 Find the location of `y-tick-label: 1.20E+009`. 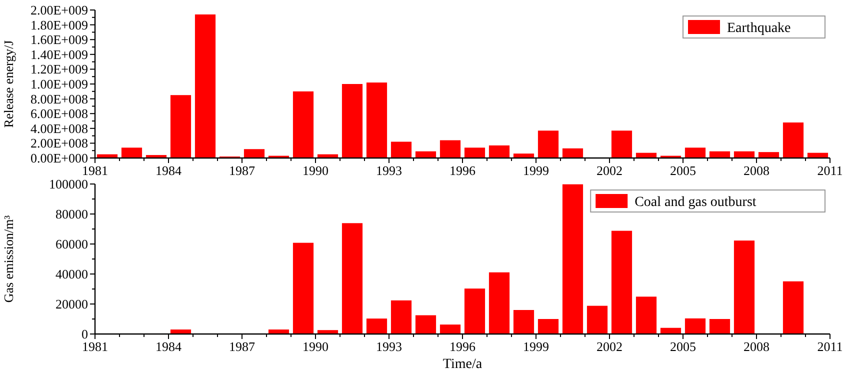

y-tick-label: 1.20E+009 is located at coordinates (59, 69).